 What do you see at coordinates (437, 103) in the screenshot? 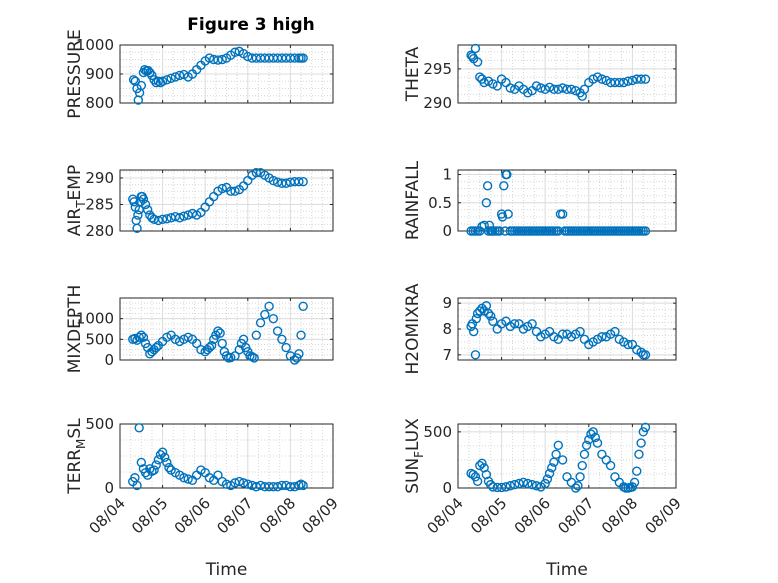
I see `y-tick-label: 290` at bounding box center [437, 103].